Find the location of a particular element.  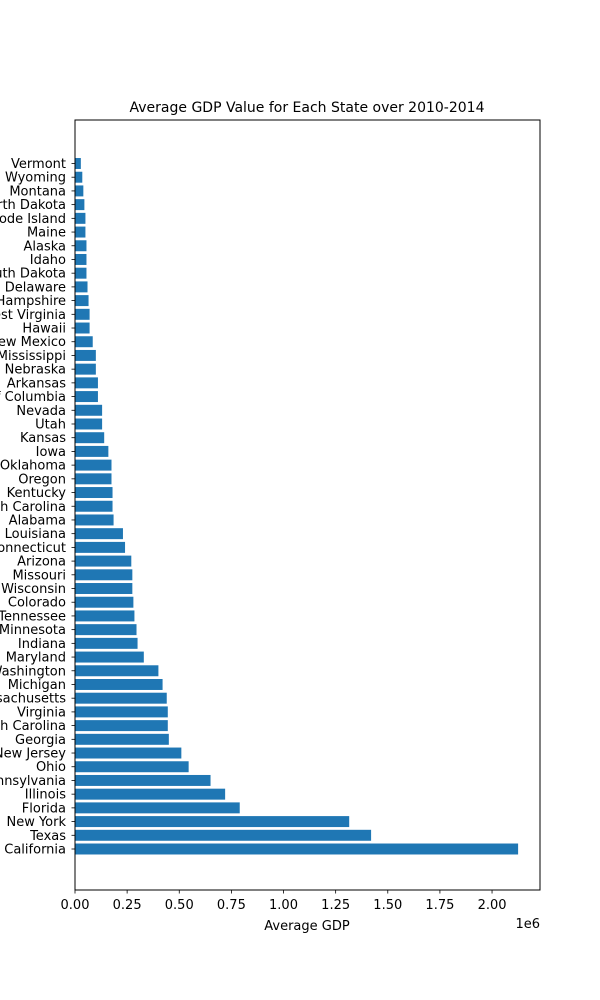

y-tick-label: California is located at coordinates (35, 850).